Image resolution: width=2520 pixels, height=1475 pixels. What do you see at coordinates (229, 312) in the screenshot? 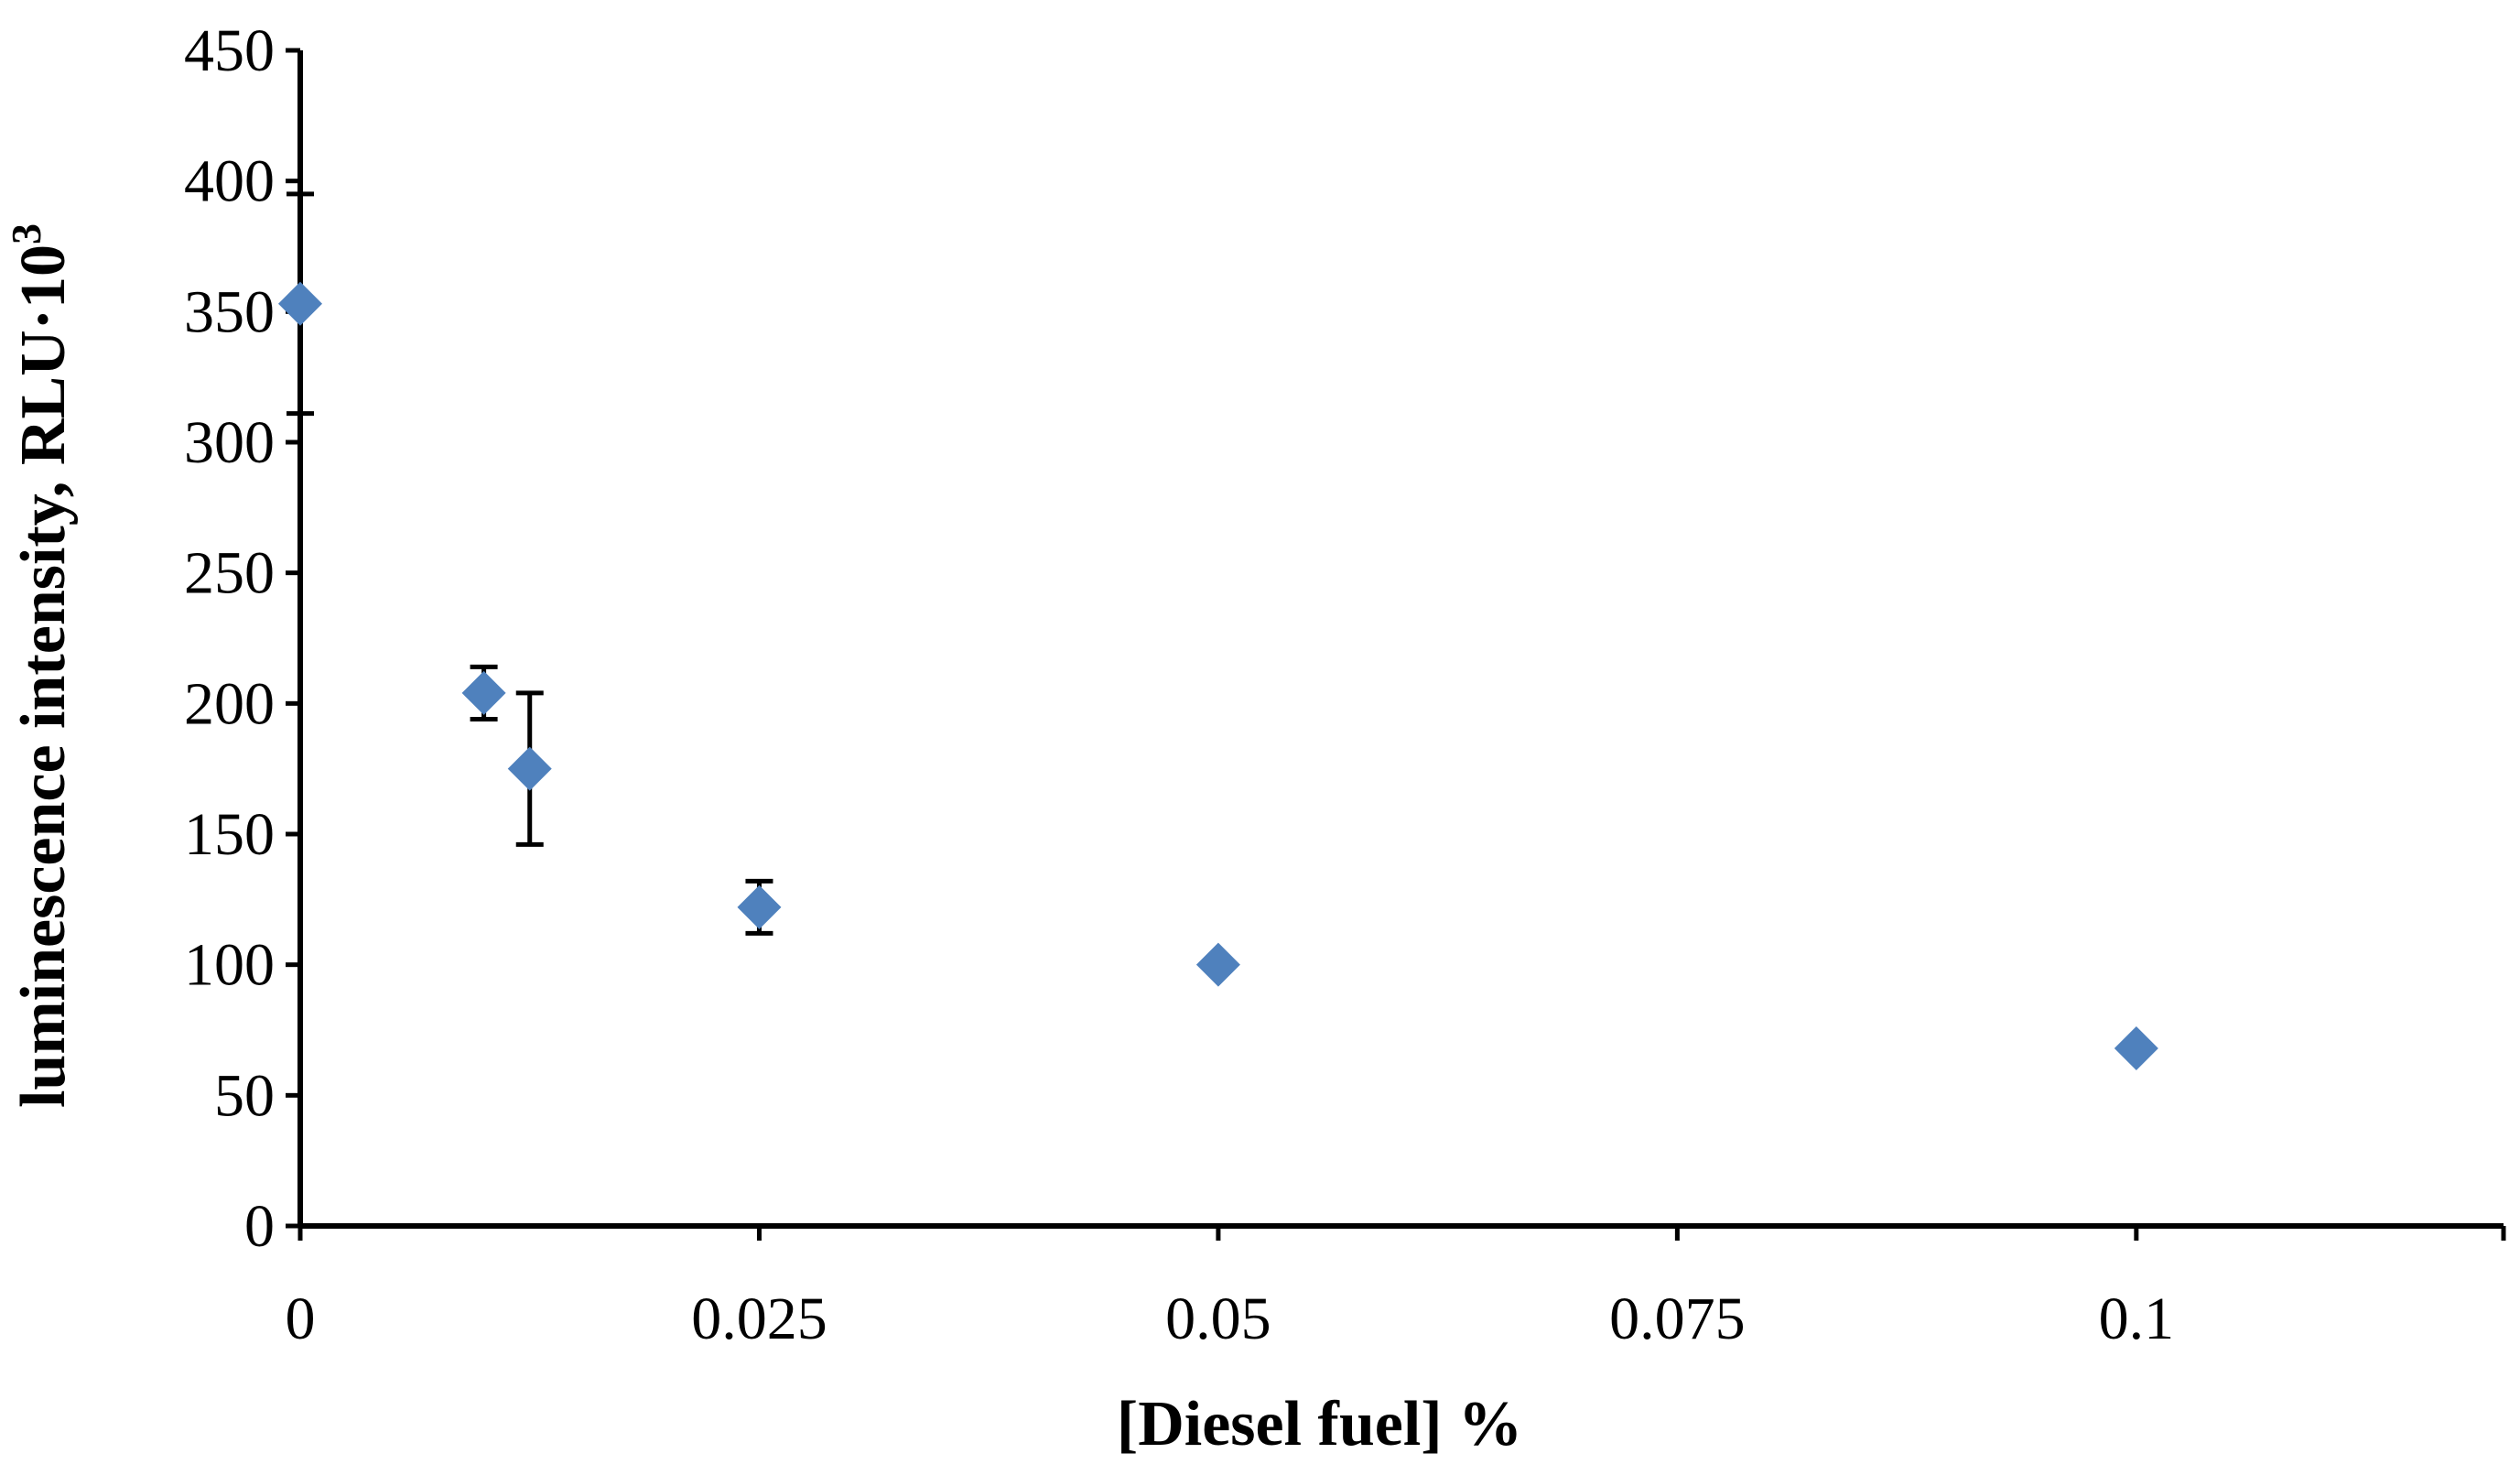
I see `y-tick-label: 350` at bounding box center [229, 312].